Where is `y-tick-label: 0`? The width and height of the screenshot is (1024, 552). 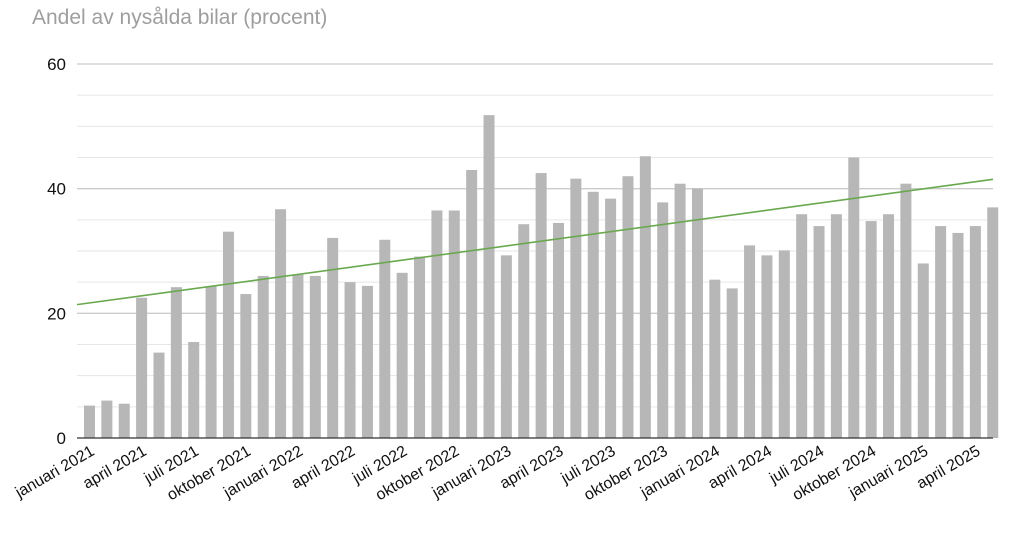 y-tick-label: 0 is located at coordinates (61, 438).